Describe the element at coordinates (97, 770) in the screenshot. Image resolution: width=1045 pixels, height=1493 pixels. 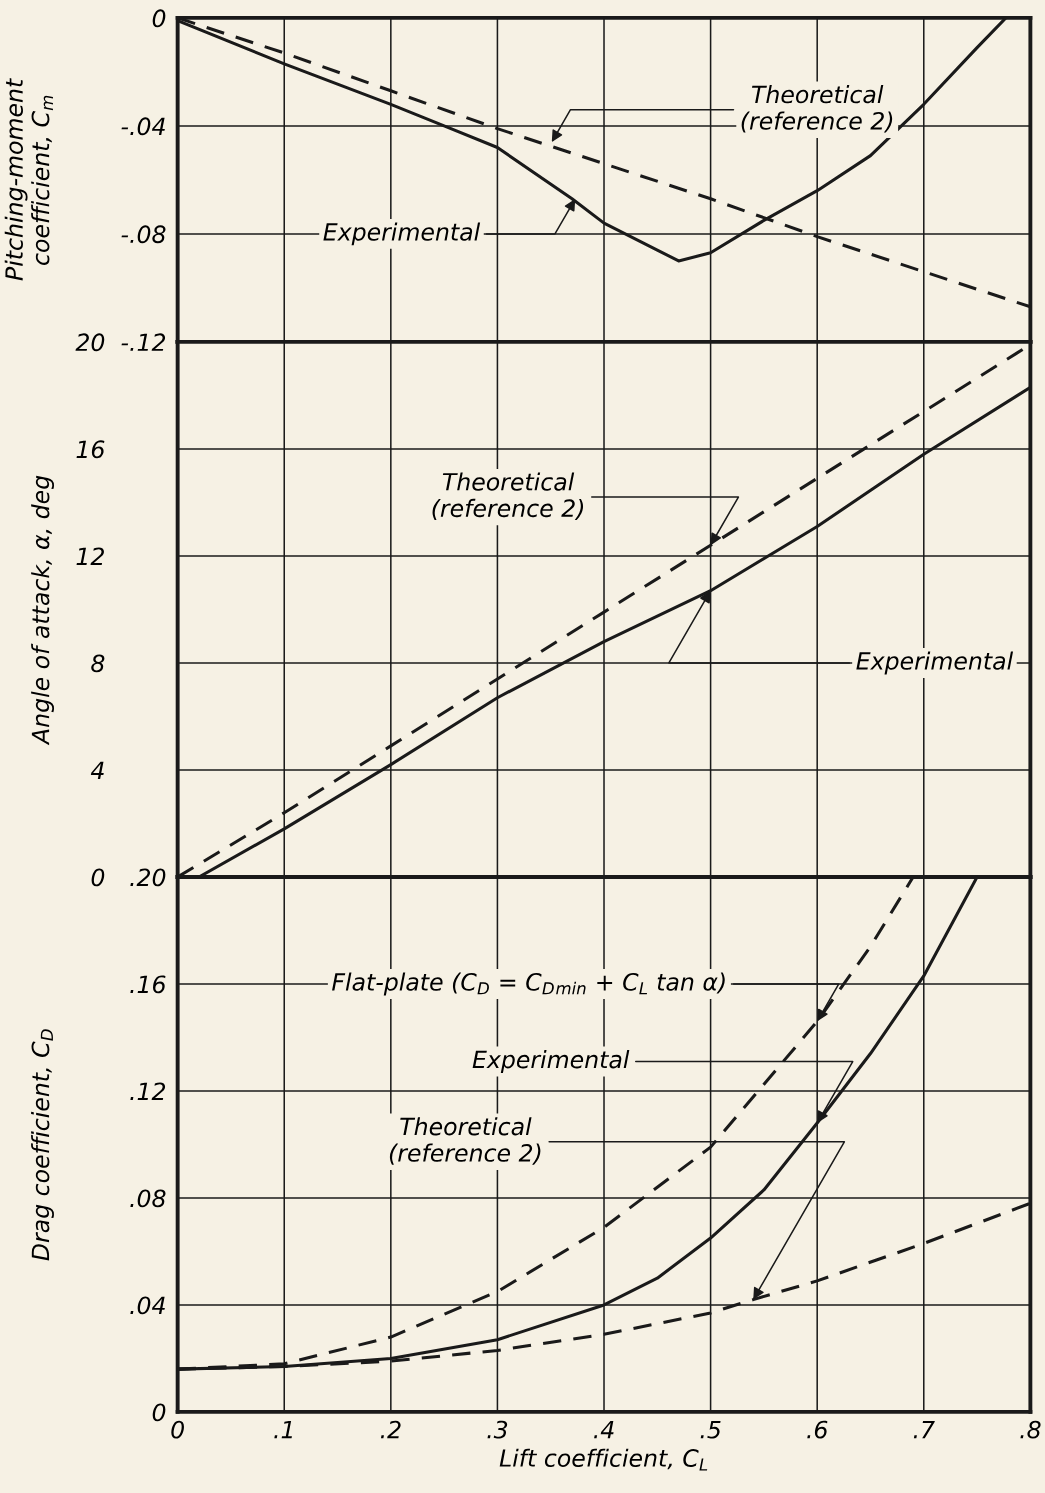
I see `y-tick-label: 4` at that location.